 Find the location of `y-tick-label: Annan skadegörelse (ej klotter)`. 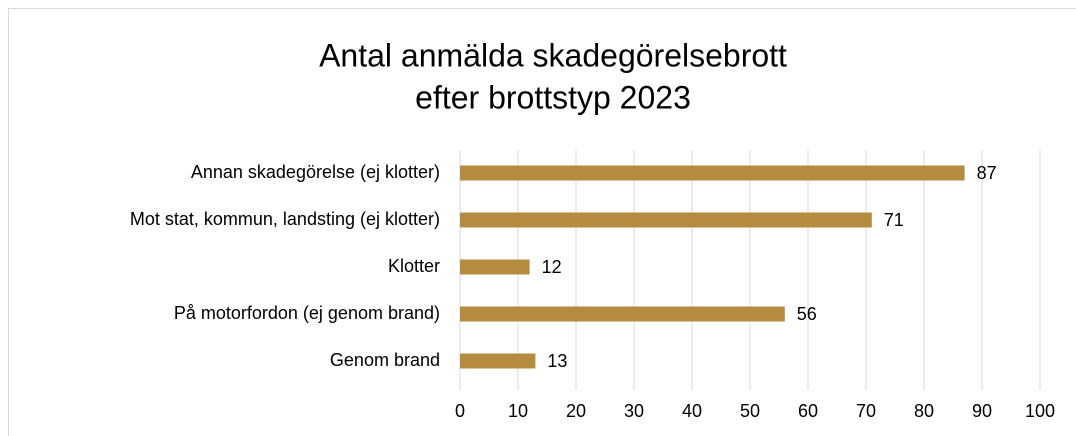

y-tick-label: Annan skadegörelse (ej klotter) is located at coordinates (315, 172).